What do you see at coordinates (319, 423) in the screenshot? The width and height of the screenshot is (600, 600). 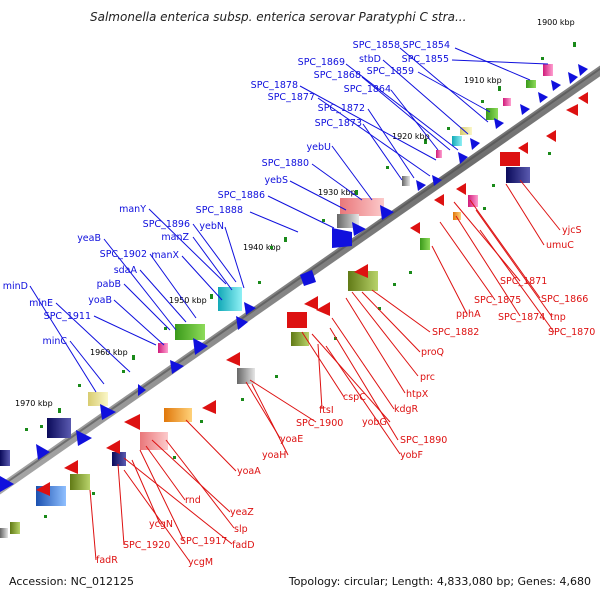 I see `gene-label-reverse: SPC_1900` at bounding box center [319, 423].